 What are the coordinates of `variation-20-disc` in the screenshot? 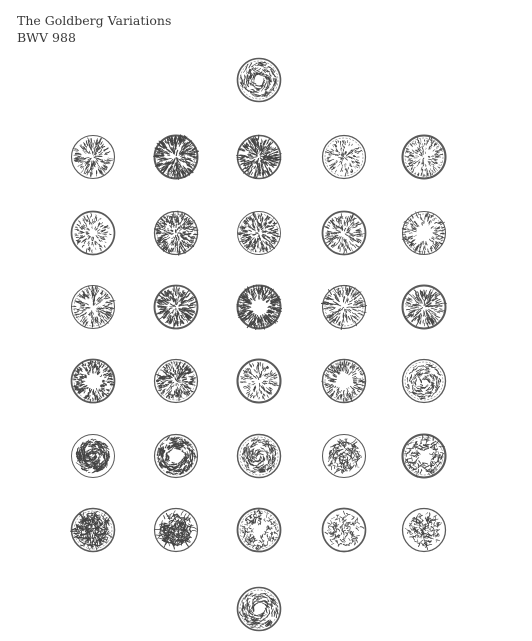 It's located at (424, 381).